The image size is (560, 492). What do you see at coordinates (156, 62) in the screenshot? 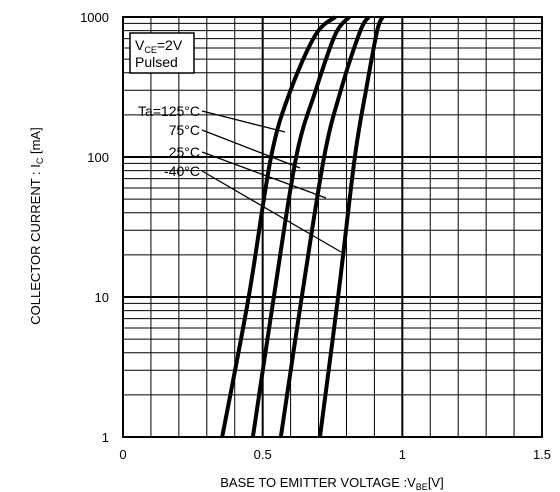
I see `condition-pulsed-label: Pulsed` at bounding box center [156, 62].